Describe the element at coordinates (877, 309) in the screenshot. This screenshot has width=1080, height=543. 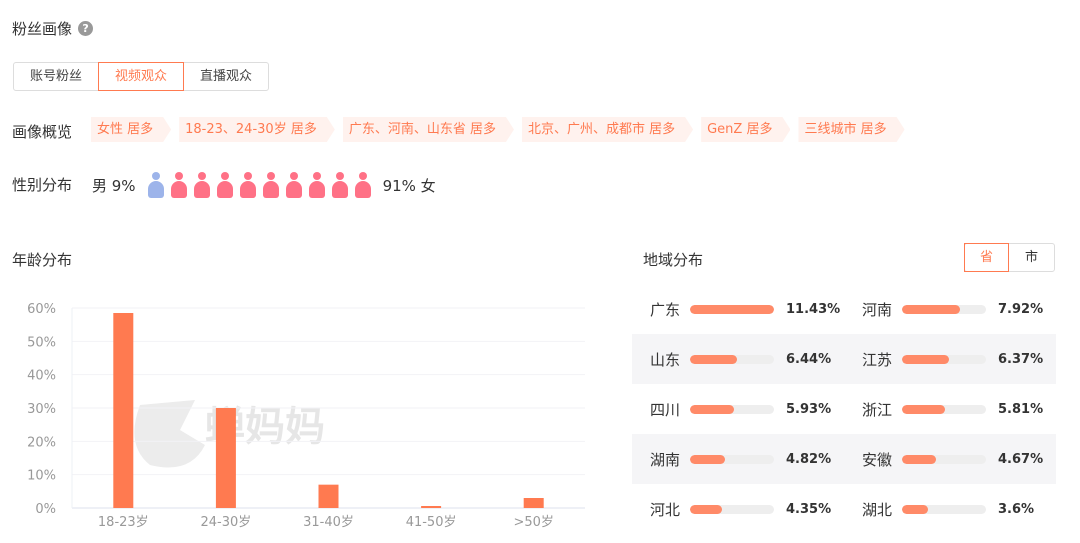
I see `region-name: 河南` at that location.